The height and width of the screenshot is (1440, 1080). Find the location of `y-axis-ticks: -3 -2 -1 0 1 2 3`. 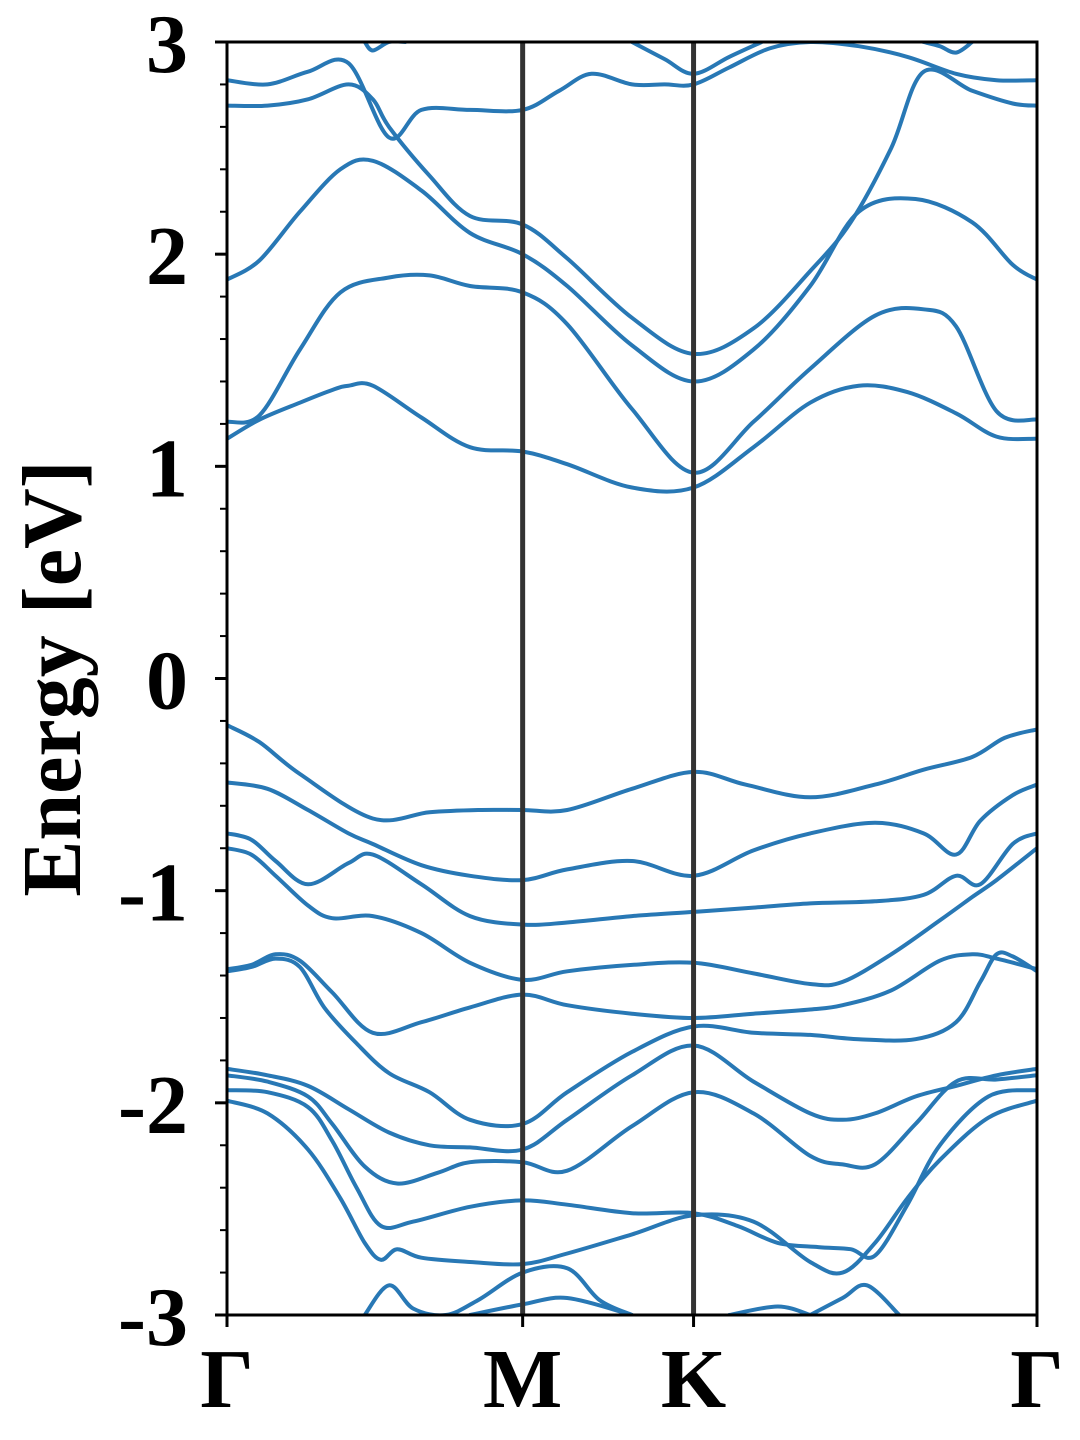

y-axis-ticks: -3 -2 -1 0 1 2 3 is located at coordinates (172, 682).